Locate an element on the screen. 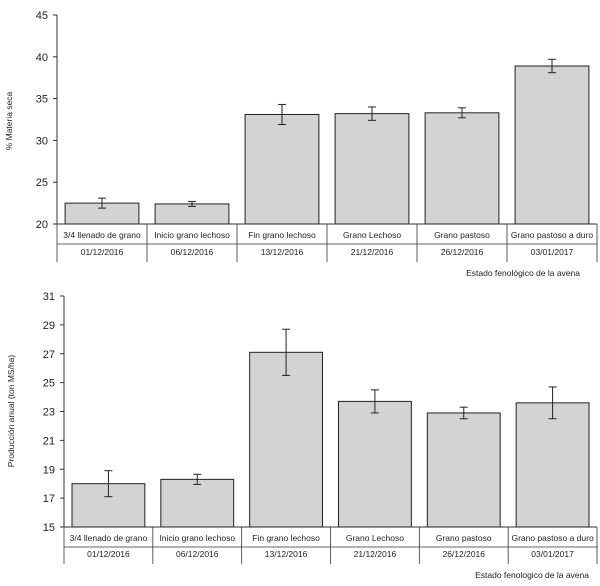  y-axis-label: % Materia seca is located at coordinates (9, 120).